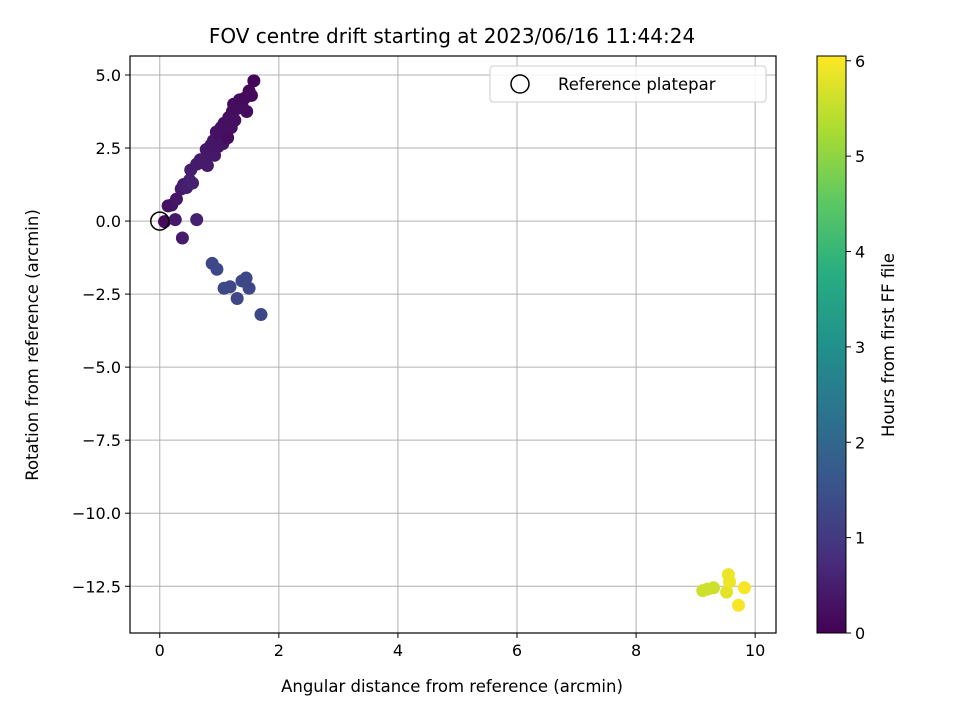 The image size is (960, 720). Describe the element at coordinates (452, 686) in the screenshot. I see `x-axis-title: Angular distance from reference (arcmin)` at that location.